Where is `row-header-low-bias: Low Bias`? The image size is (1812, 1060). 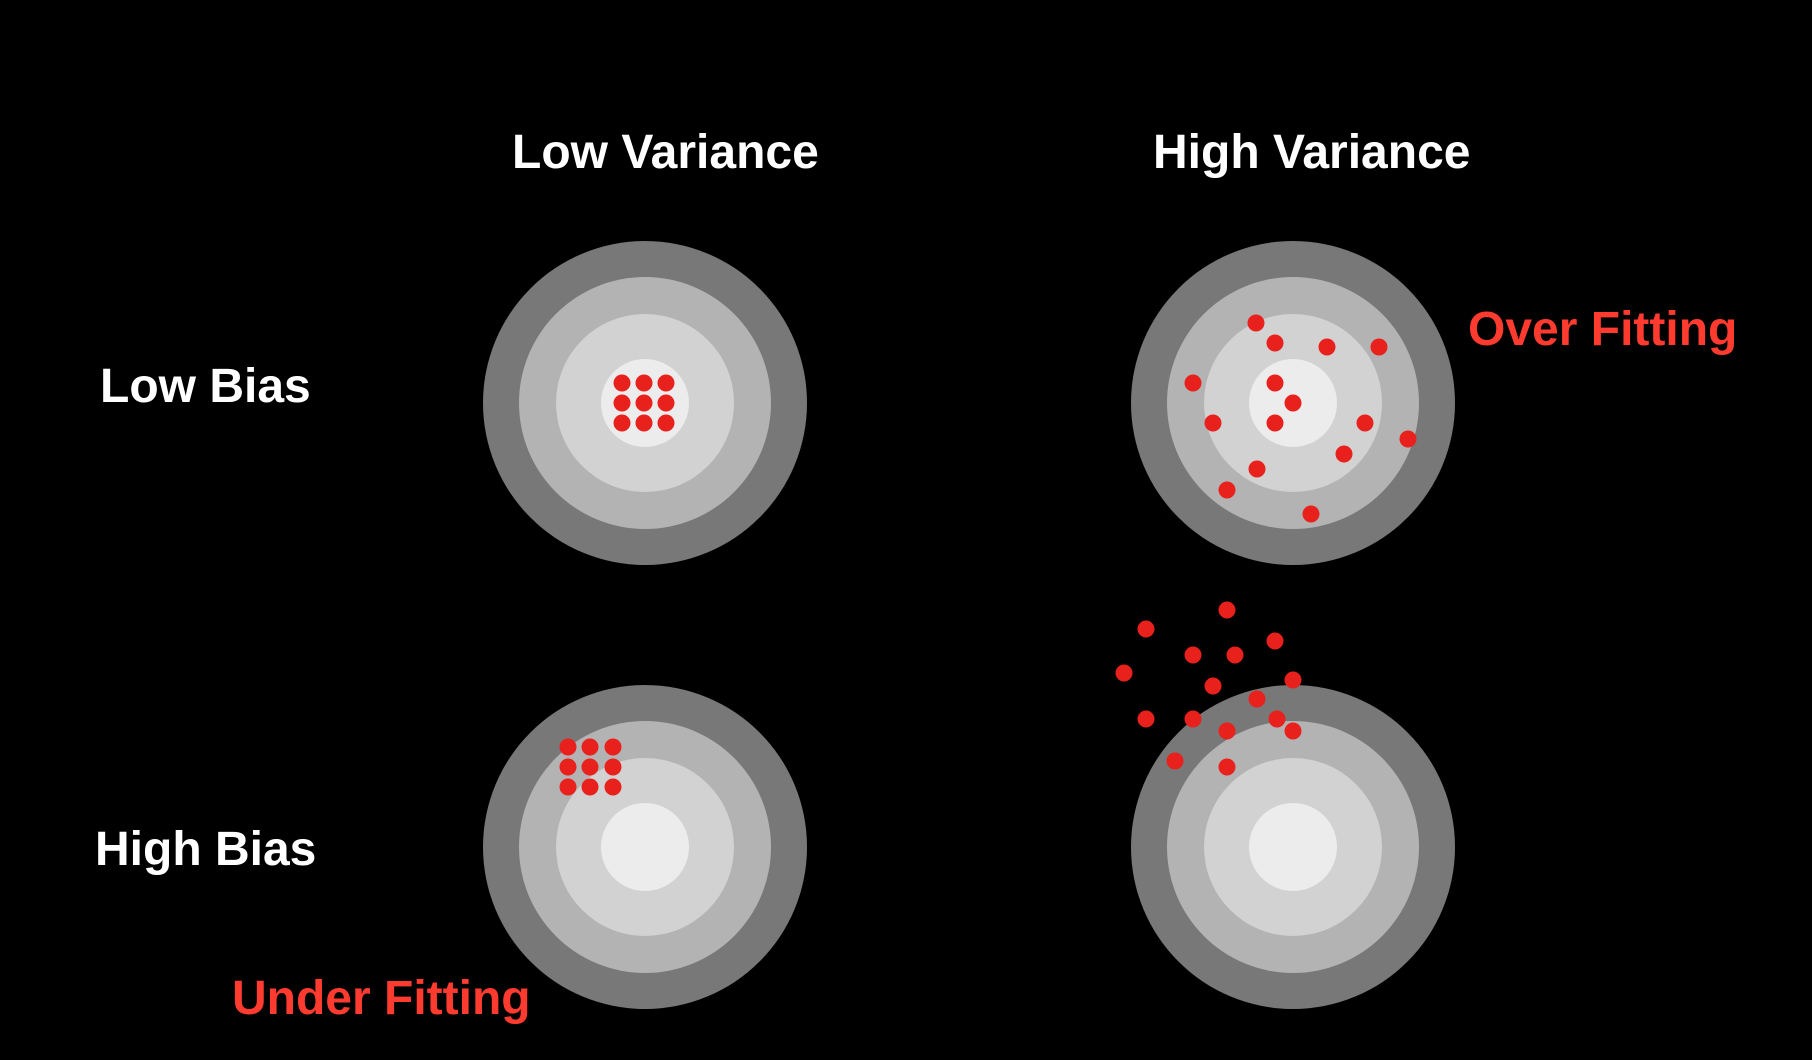
row-header-low-bias: Low Bias is located at coordinates (205, 386).